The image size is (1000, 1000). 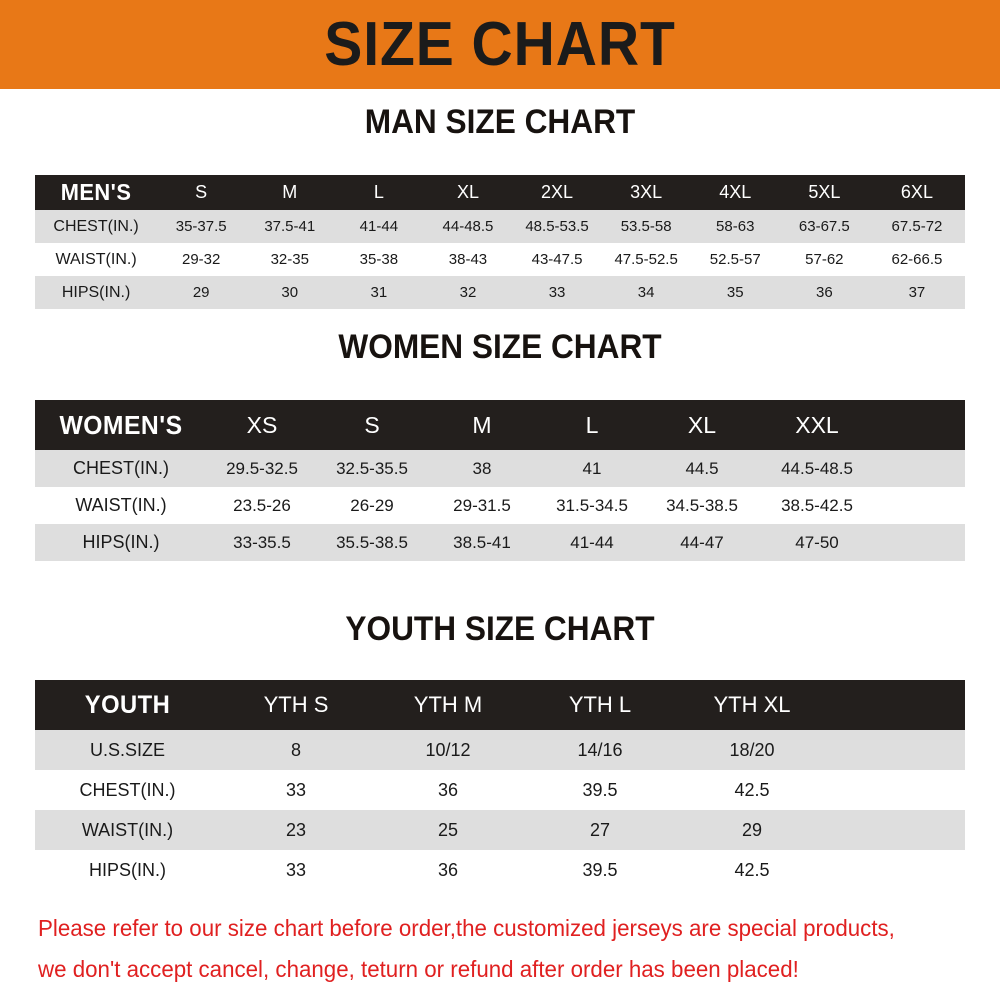 I want to click on men-col-header: 4XL, so click(x=735, y=192).